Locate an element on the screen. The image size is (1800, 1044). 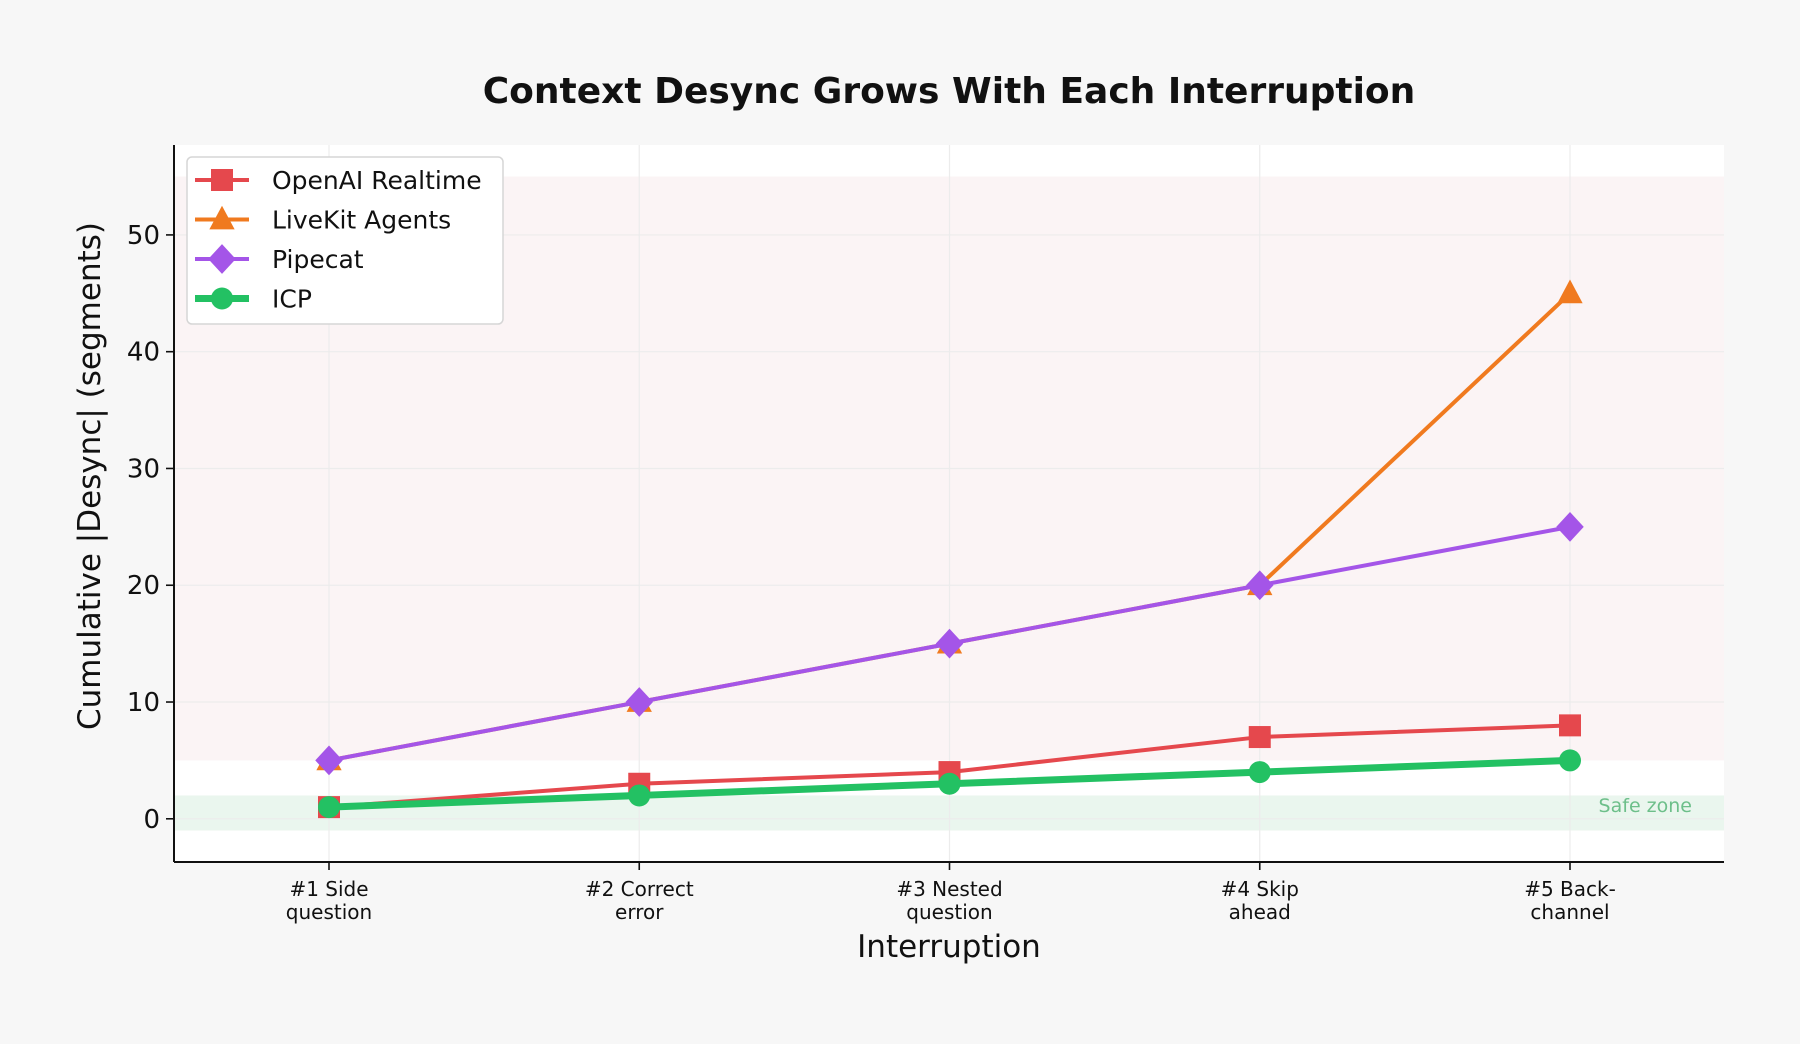
legend-label-openai-realtime: OpenAI Realtime is located at coordinates (377, 180).